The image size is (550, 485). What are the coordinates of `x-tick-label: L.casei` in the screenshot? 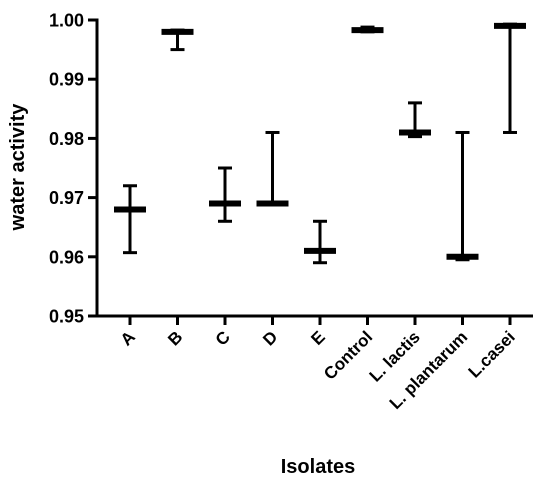 It's located at (492, 354).